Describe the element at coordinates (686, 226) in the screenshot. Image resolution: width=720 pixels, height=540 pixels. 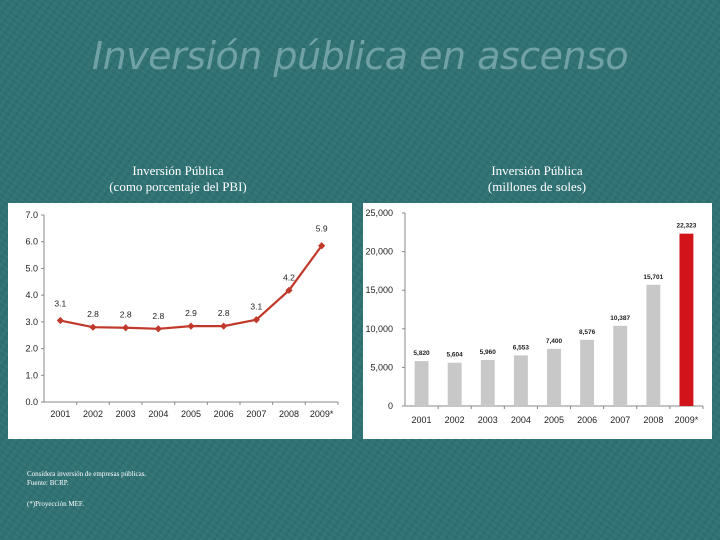
I see `bar-value-label: 22,323` at that location.